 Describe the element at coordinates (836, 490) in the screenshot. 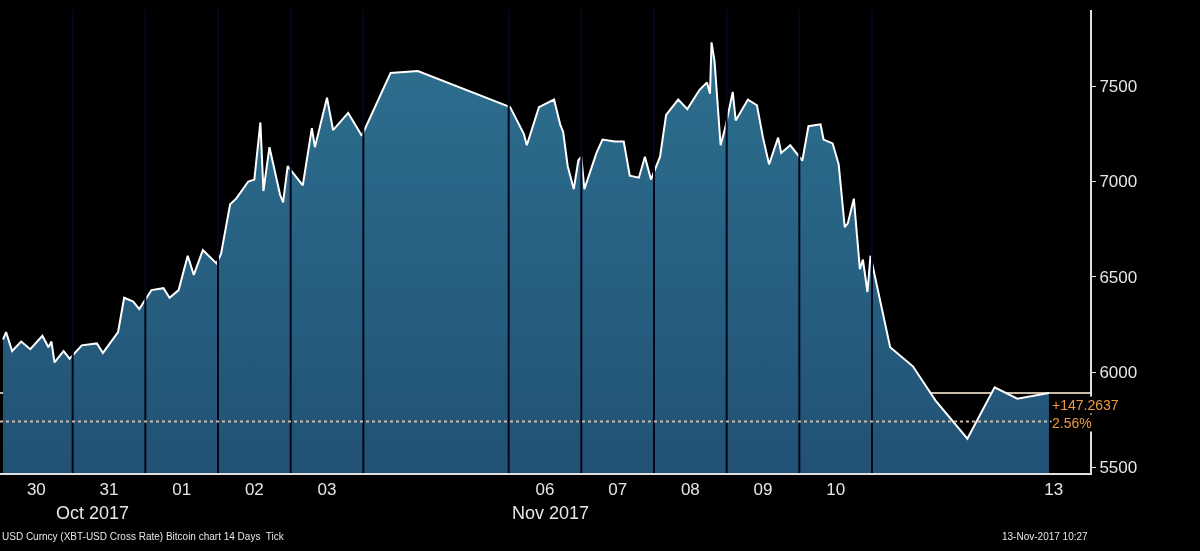

I see `x-tick-label: 10` at that location.